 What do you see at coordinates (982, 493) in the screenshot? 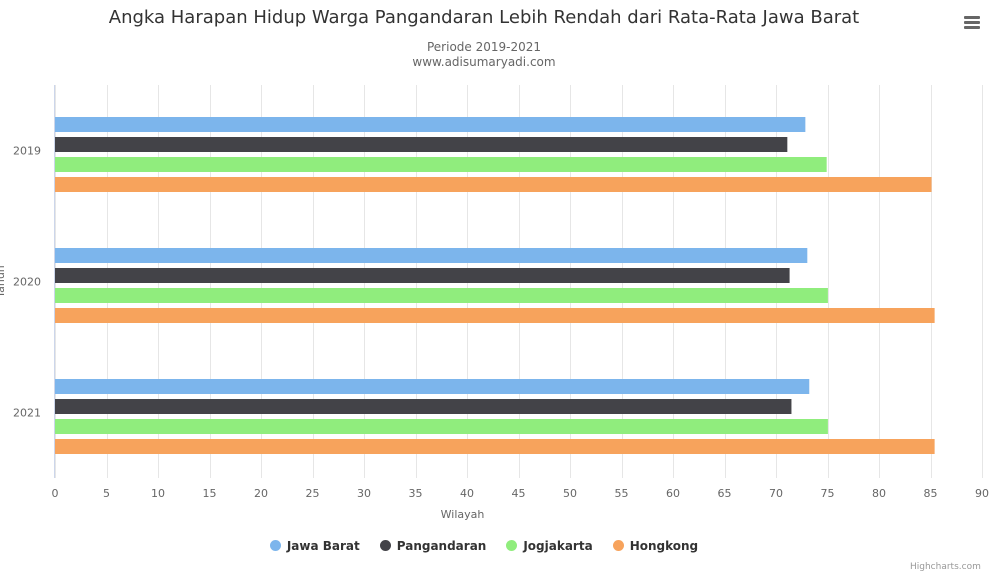
I see `x-tick-label: 90` at bounding box center [982, 493].